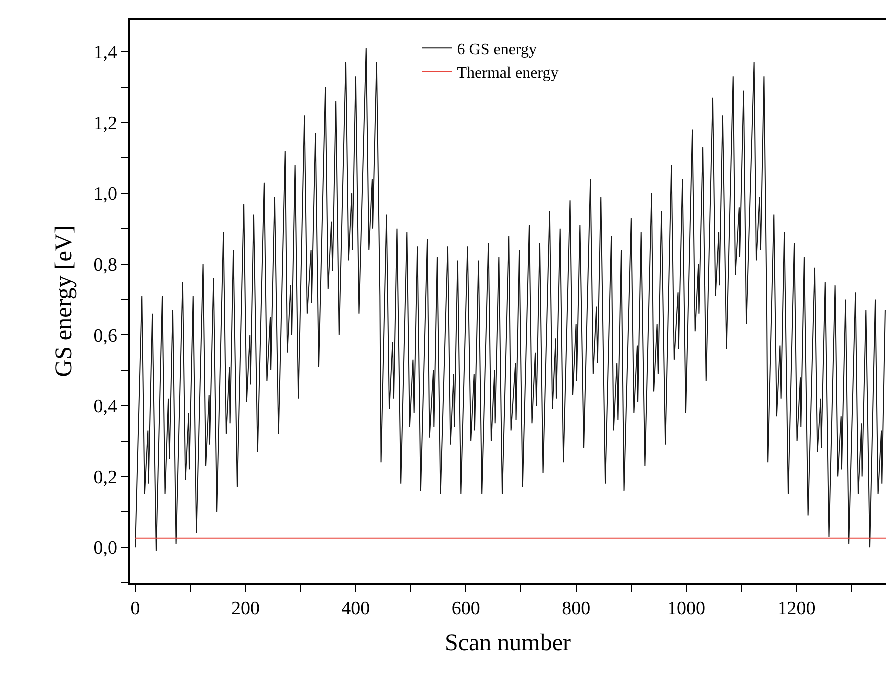 This screenshot has width=888, height=675. I want to click on x-tick-label: 600, so click(466, 609).